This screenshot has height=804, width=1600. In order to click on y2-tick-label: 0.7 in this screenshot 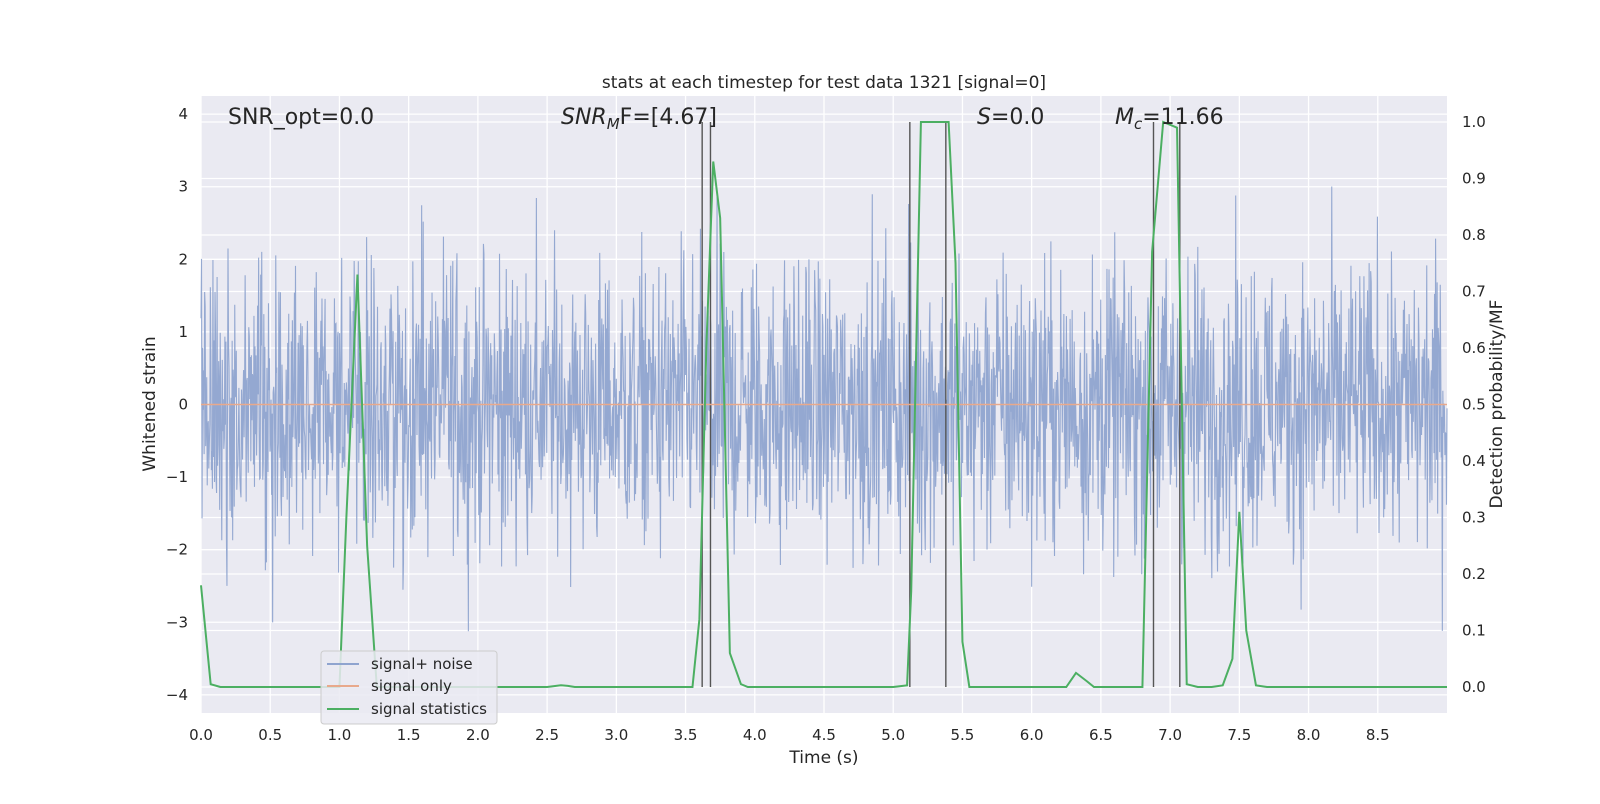, I will do `click(1474, 291)`.